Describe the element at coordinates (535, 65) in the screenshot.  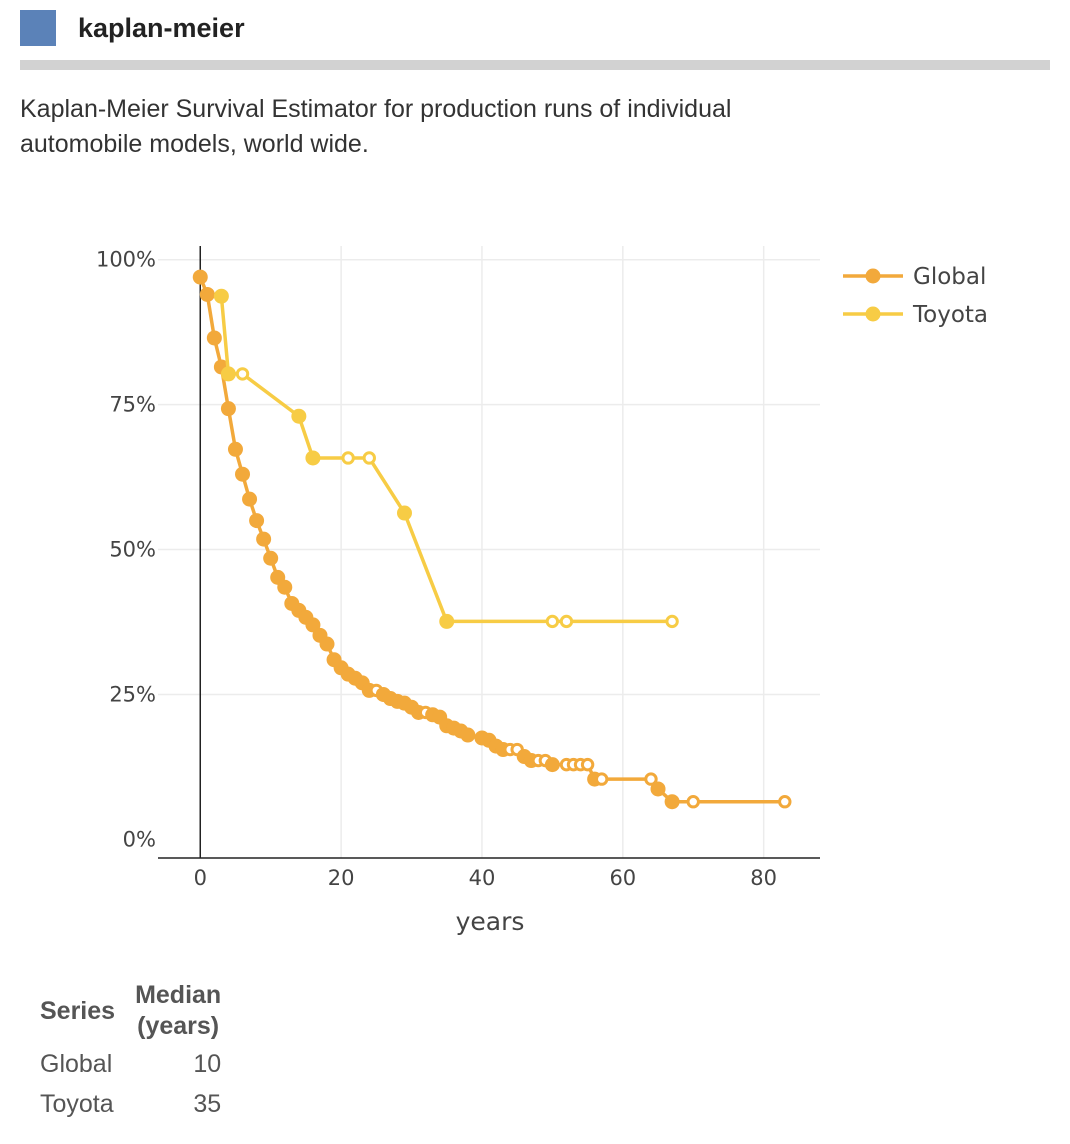
I see `header-divider` at that location.